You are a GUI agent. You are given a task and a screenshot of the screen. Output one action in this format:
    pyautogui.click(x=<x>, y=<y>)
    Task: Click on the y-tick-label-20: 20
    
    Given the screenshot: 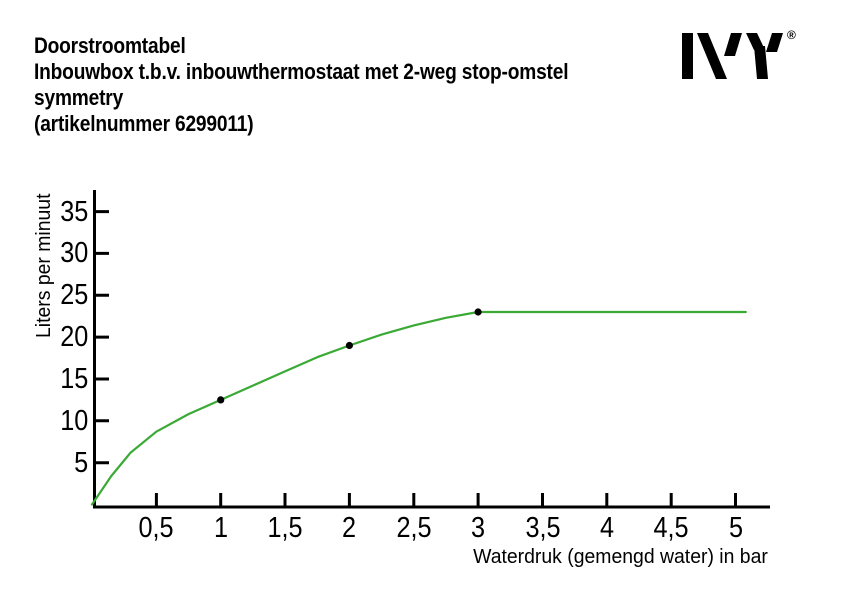 What is the action you would take?
    pyautogui.click(x=73, y=337)
    